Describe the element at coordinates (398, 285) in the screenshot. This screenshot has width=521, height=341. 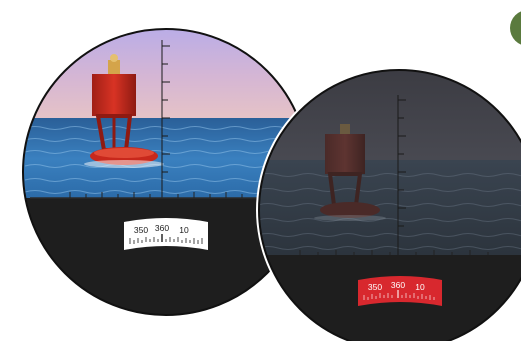
I see `night-compass-label-360: 360` at that location.